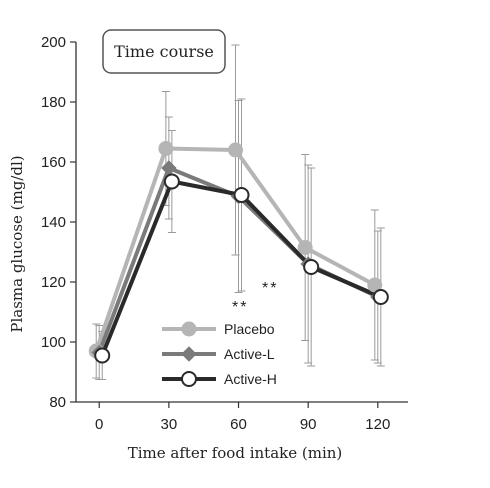  I want to click on y-axis-title: Plasma glucose (mg/dl), so click(17, 243).